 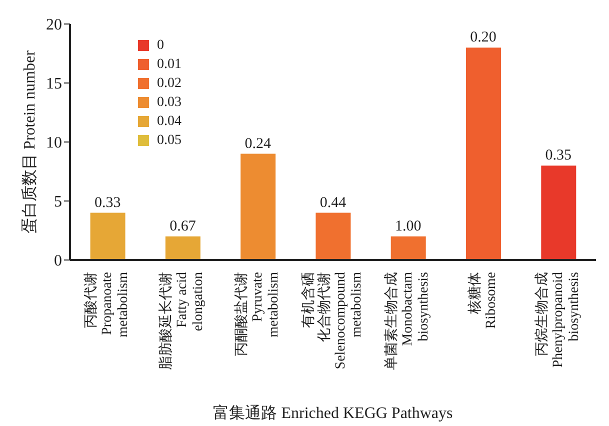 I want to click on y-tick-label: 20, so click(x=54, y=25).